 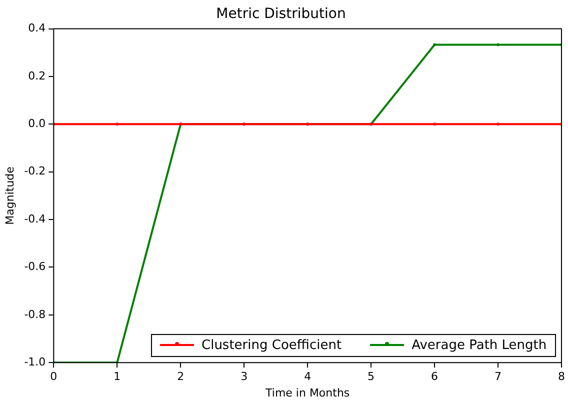 What do you see at coordinates (37, 123) in the screenshot?
I see `y-tick-label: 0.0` at bounding box center [37, 123].